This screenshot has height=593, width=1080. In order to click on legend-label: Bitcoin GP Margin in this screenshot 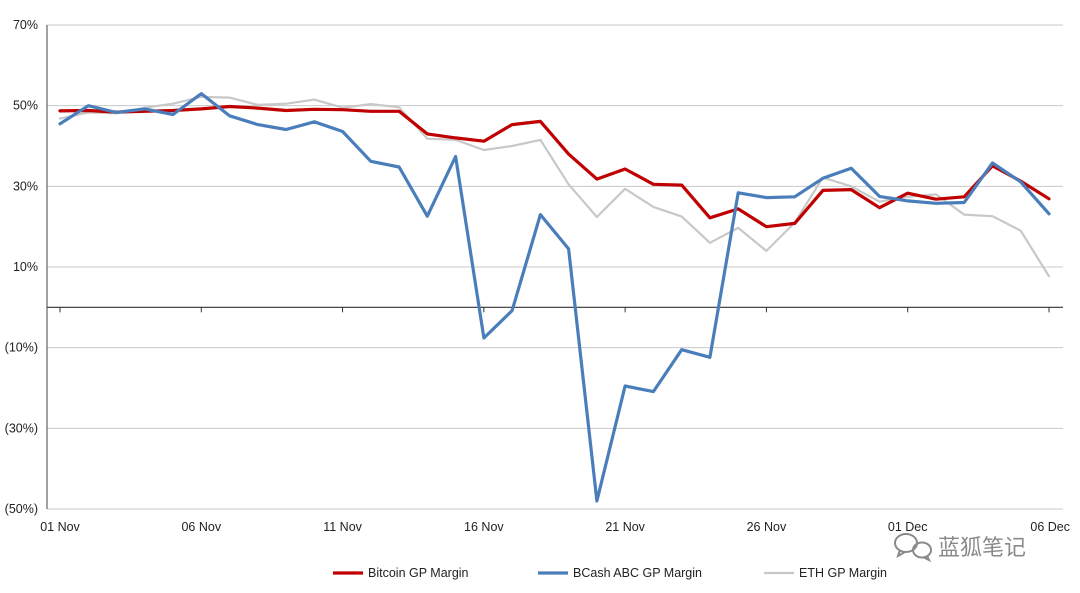, I will do `click(418, 573)`.